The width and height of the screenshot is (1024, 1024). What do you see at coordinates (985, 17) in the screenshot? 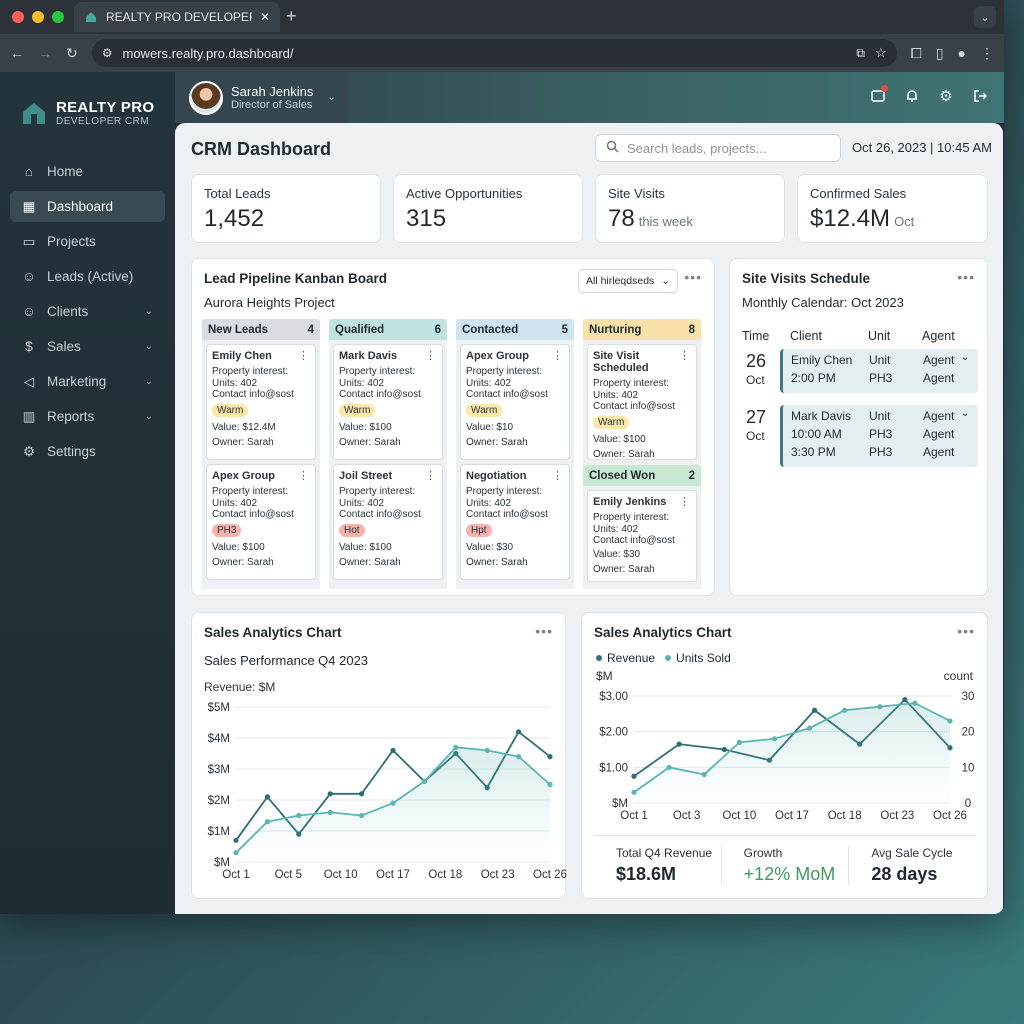
I see `tab-dropdown-button: ⌄` at bounding box center [985, 17].